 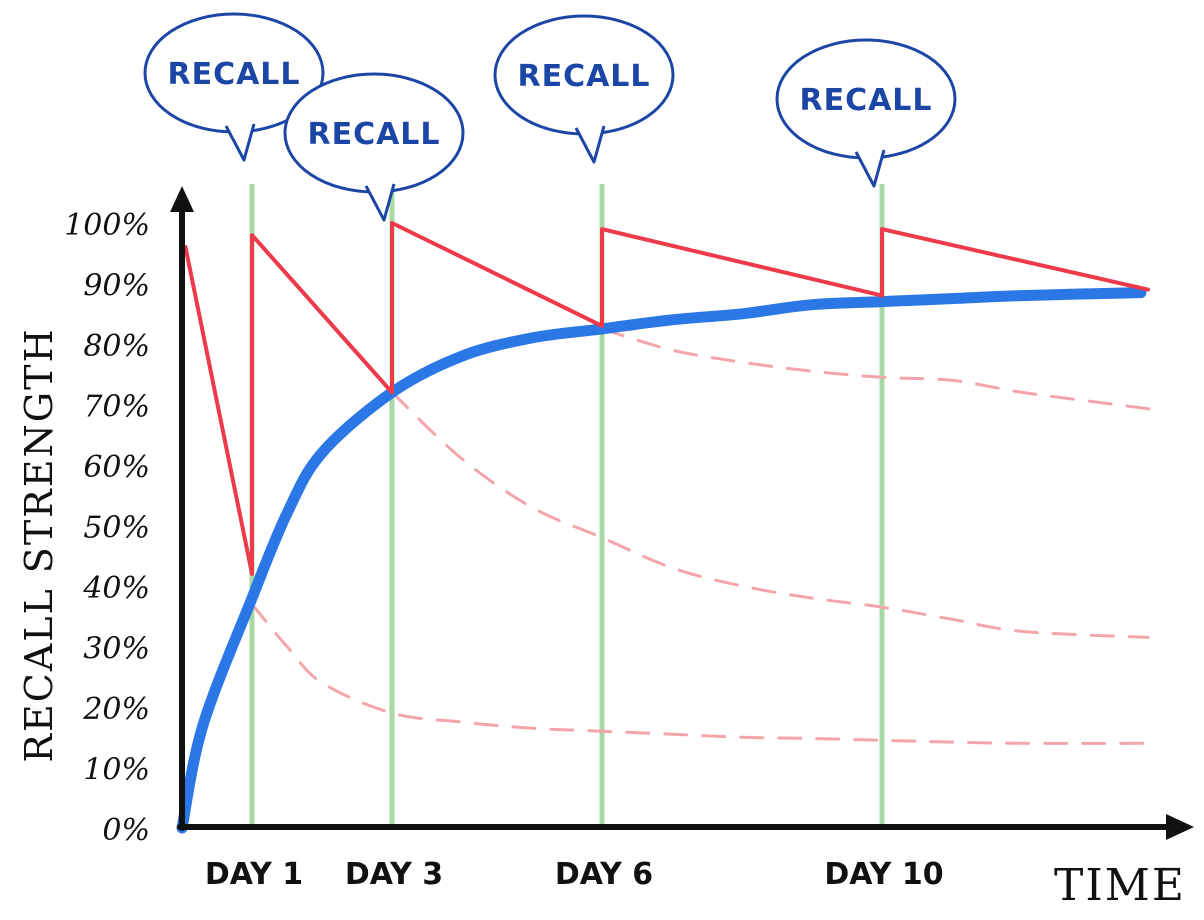 What do you see at coordinates (116, 407) in the screenshot?
I see `y-tick-label: 70%` at bounding box center [116, 407].